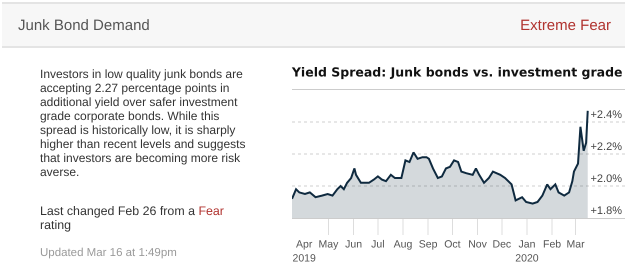 The height and width of the screenshot is (270, 629). I want to click on x-tick-label: Jun, so click(353, 244).